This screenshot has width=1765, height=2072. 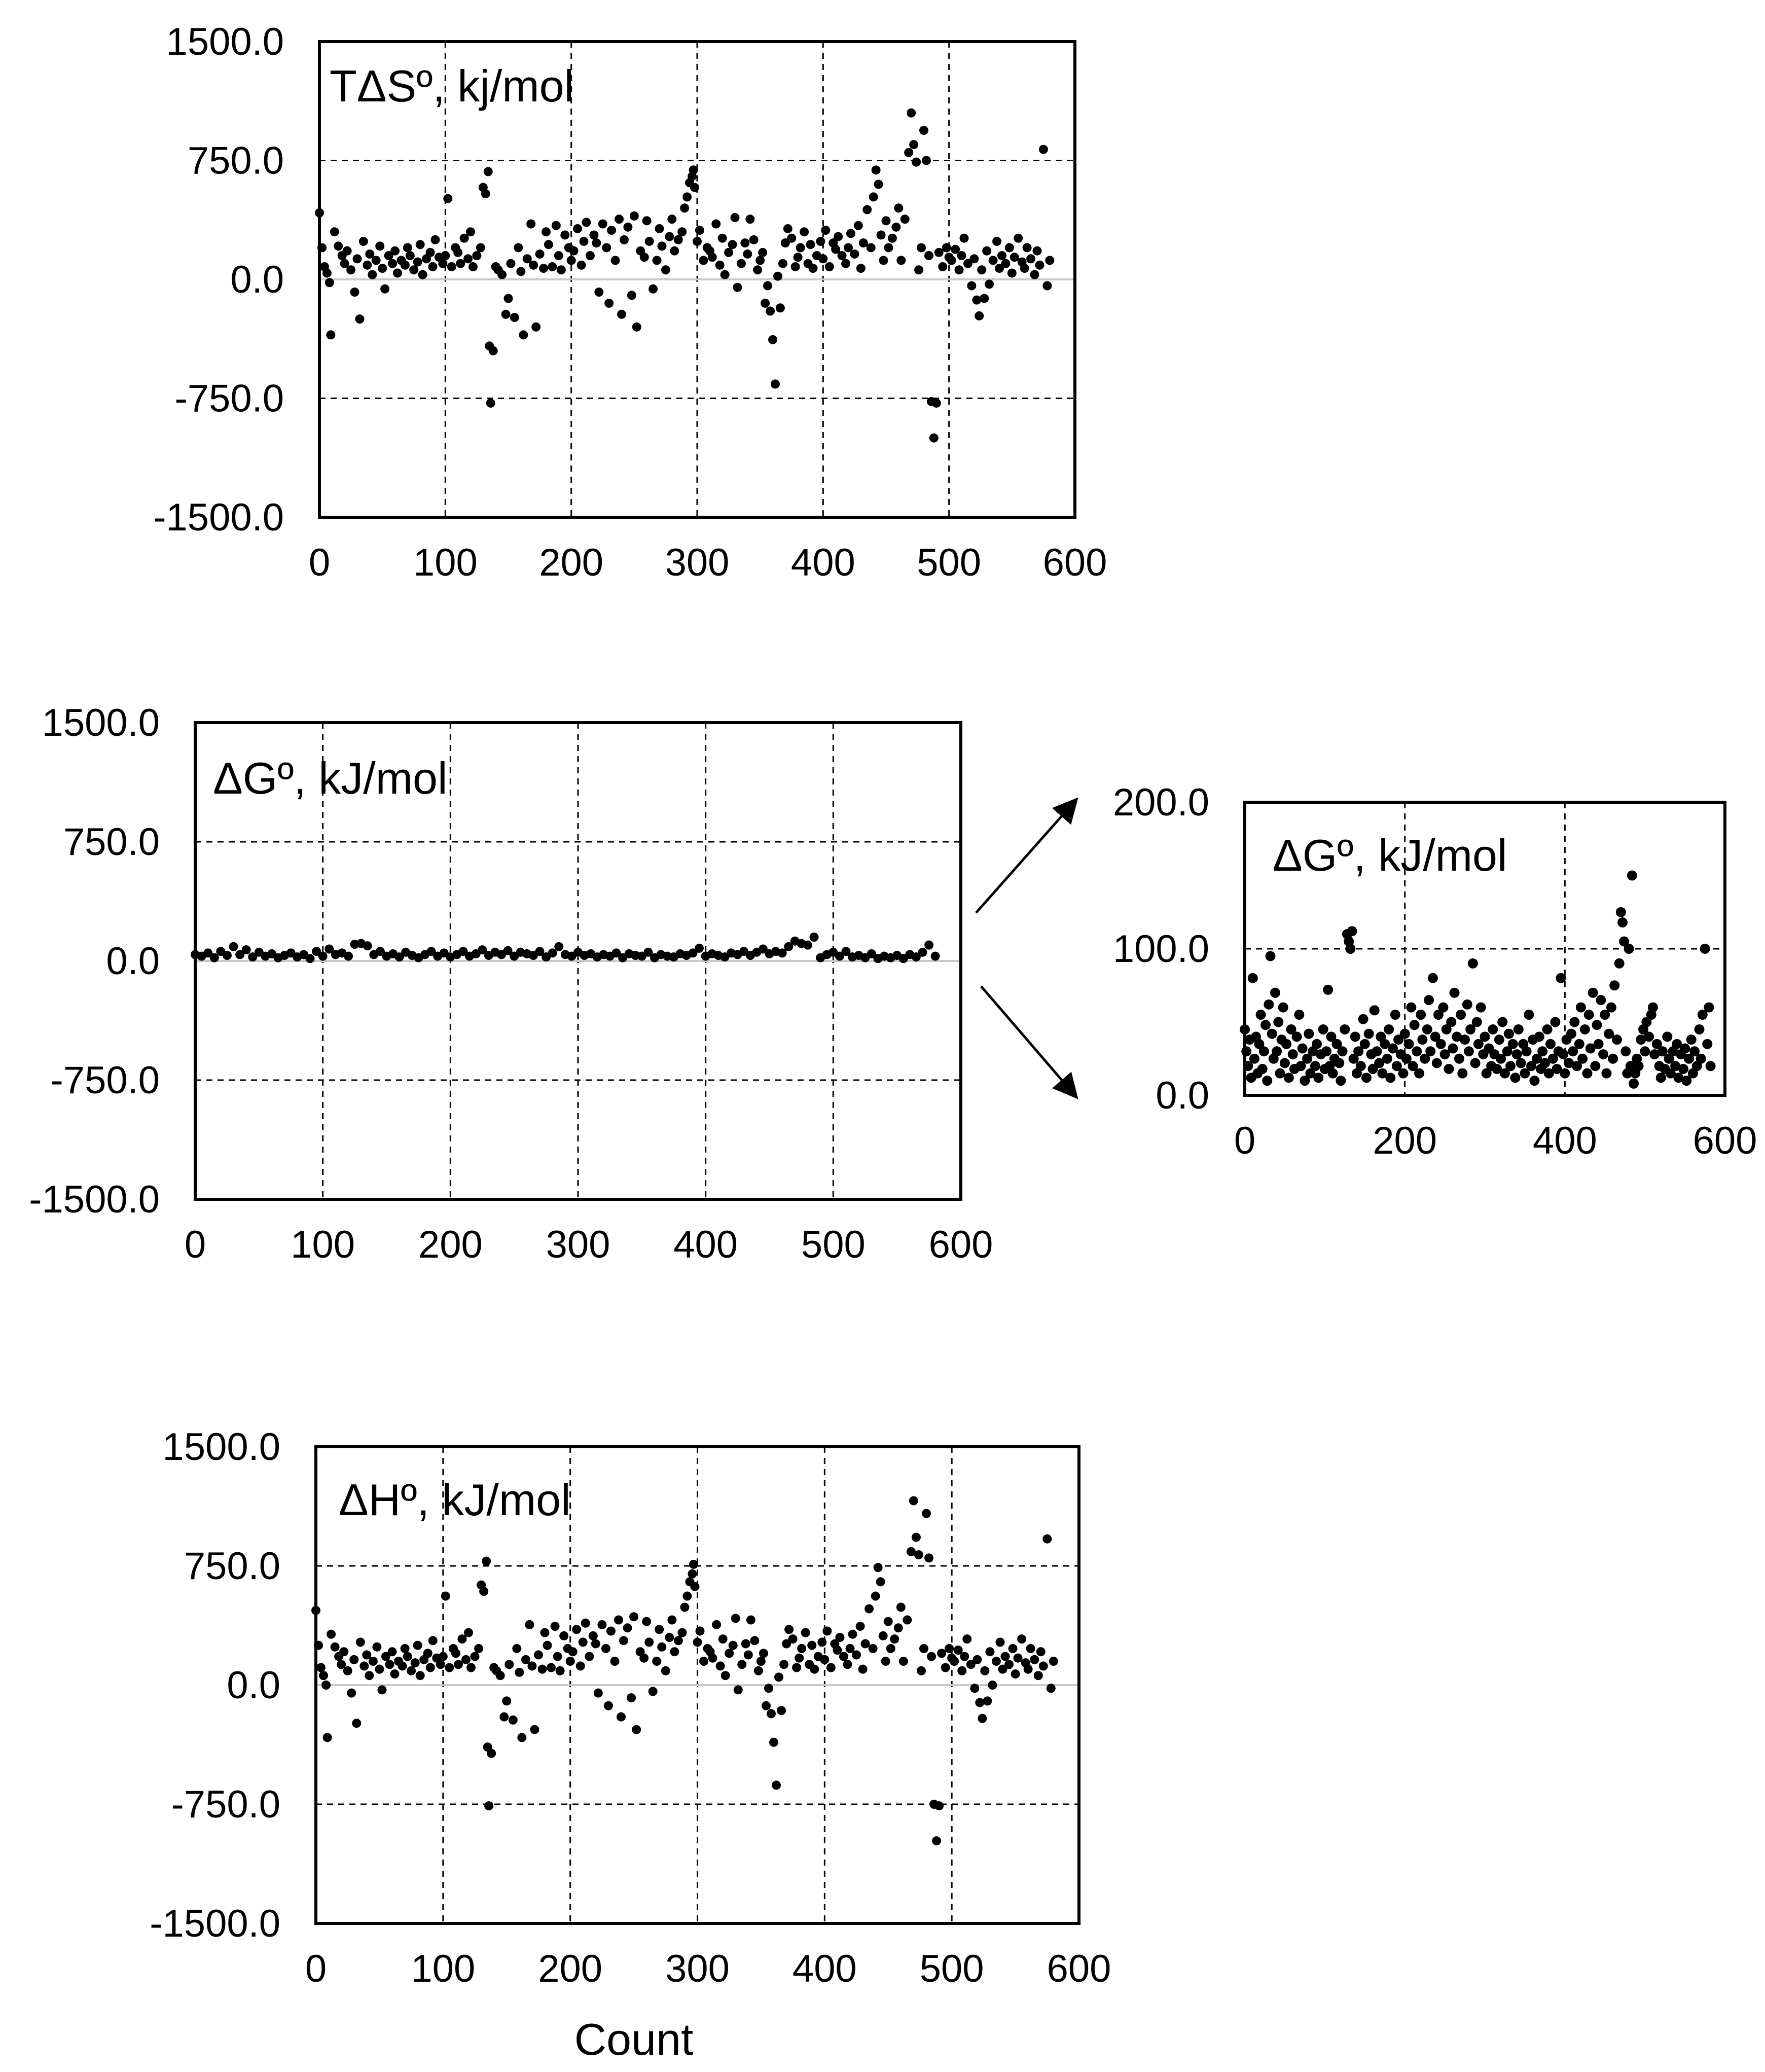 I want to click on dg-x-tick-label: 200, so click(x=450, y=1244).